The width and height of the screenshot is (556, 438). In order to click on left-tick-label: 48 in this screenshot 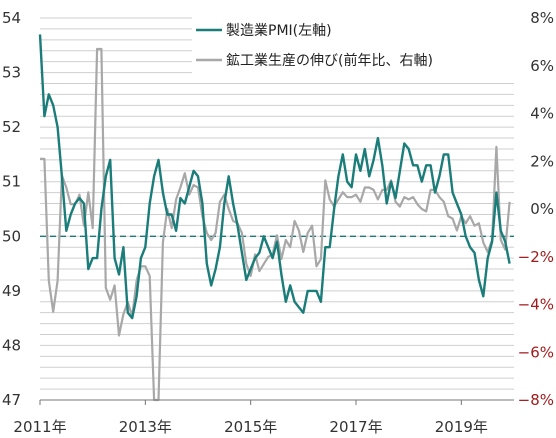, I will do `click(11, 345)`.